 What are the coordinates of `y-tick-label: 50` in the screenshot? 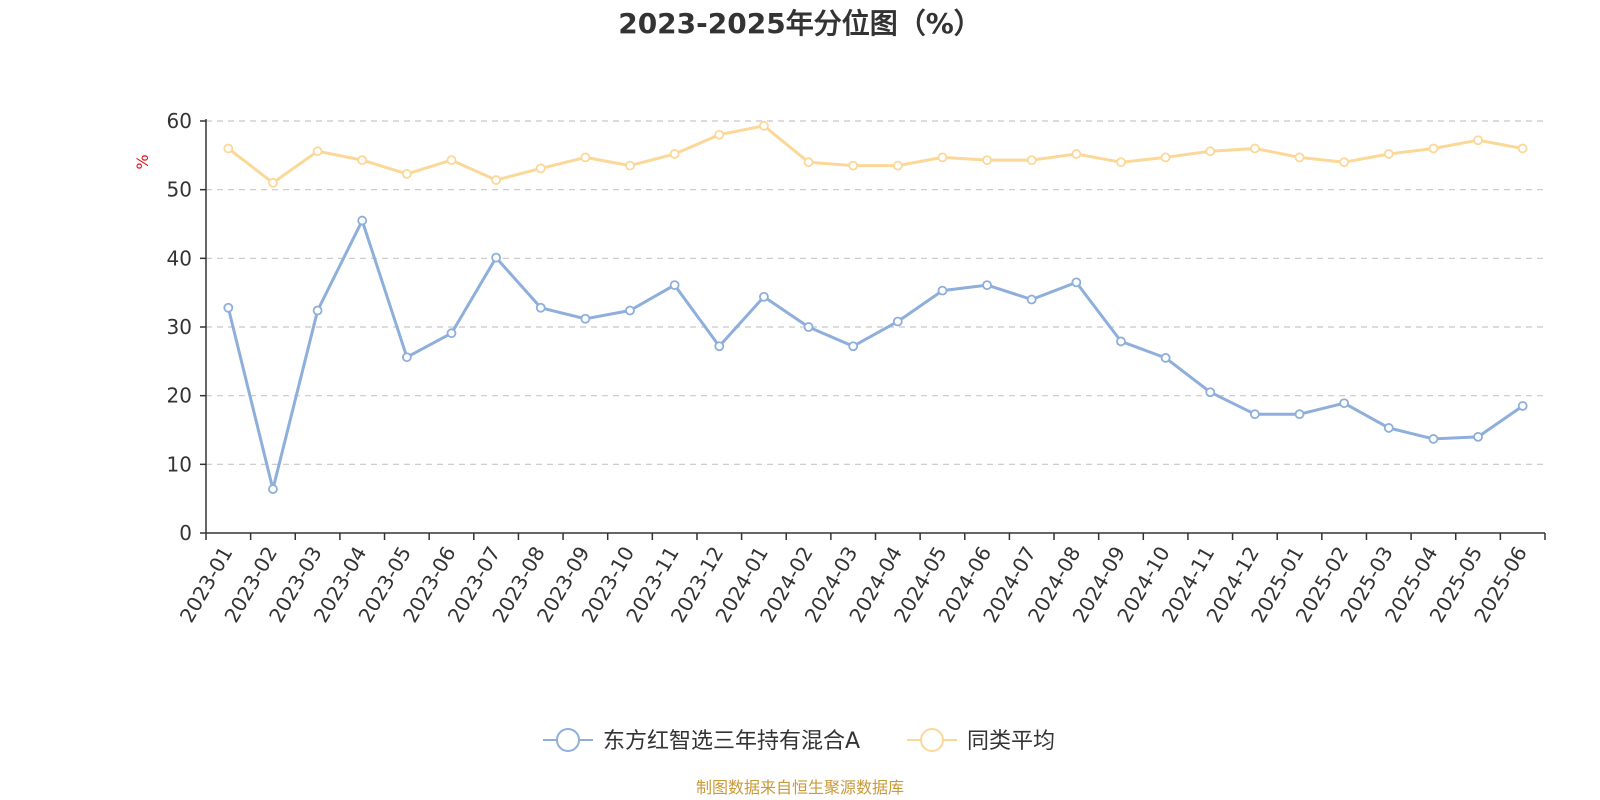 It's located at (179, 190).